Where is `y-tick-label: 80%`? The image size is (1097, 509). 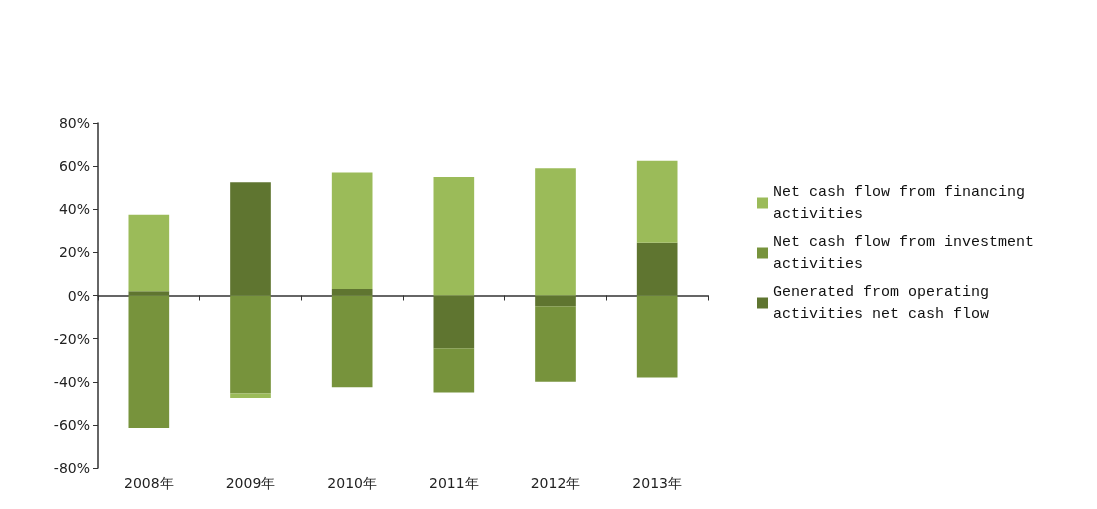
y-tick-label: 80% is located at coordinates (74, 123).